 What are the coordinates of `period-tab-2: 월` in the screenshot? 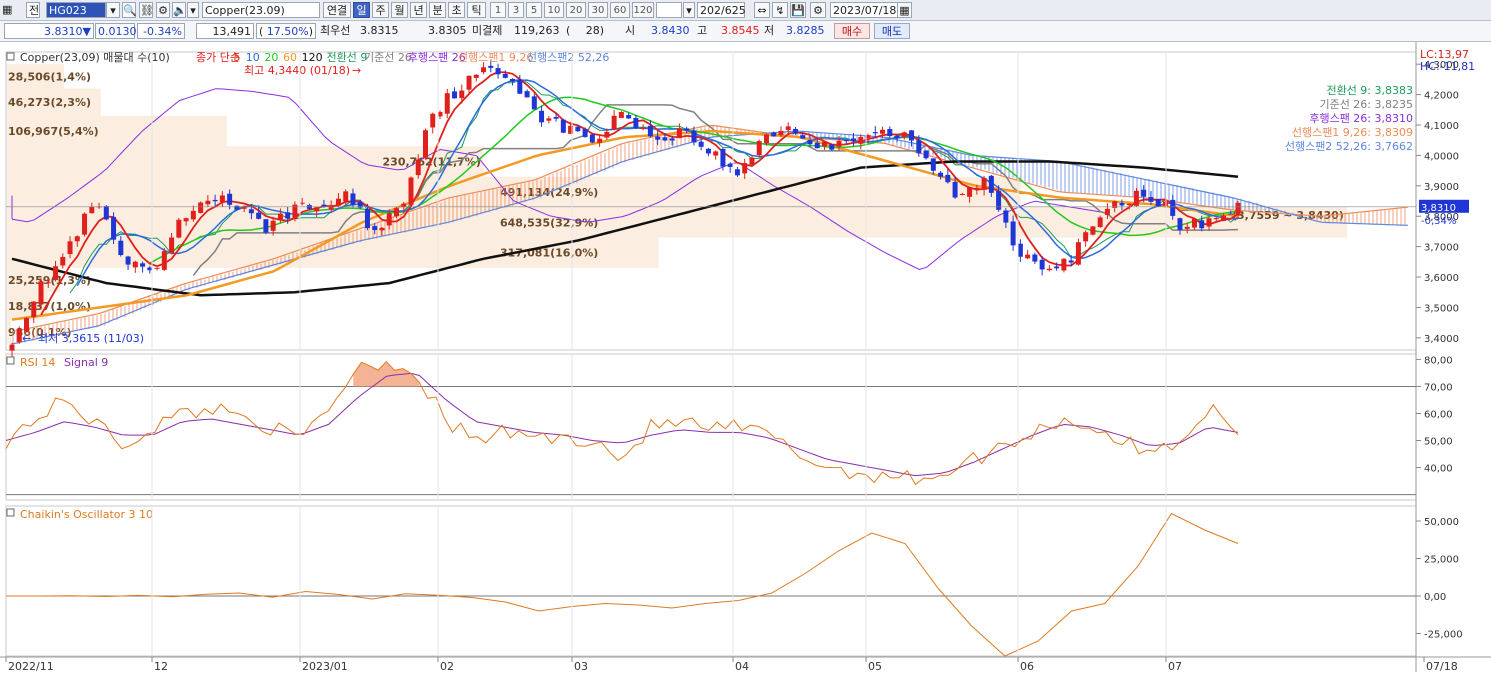 It's located at (399, 10).